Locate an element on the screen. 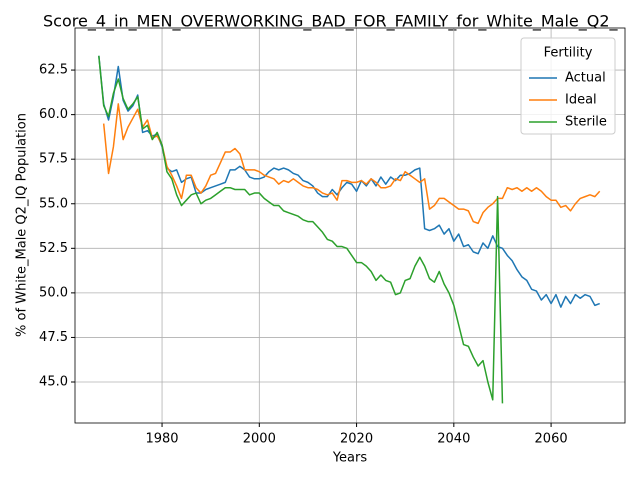  y-tick-label: 50.0 is located at coordinates (53, 292).